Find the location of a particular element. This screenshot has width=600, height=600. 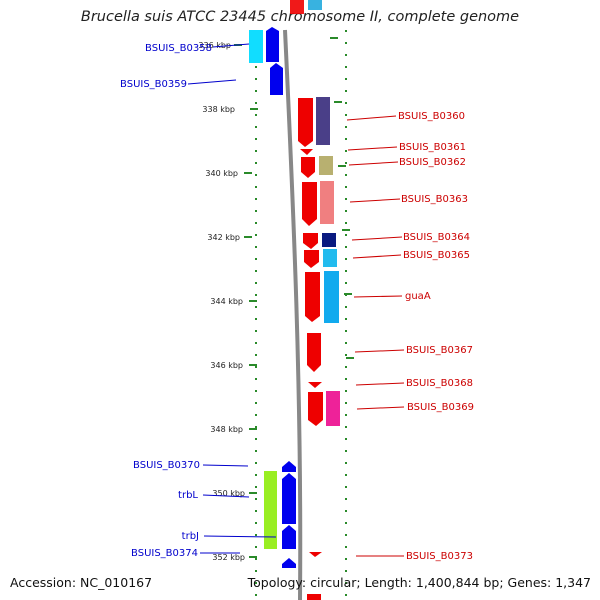

gene-arrow-bsuis-b0368 is located at coordinates (315, 385).